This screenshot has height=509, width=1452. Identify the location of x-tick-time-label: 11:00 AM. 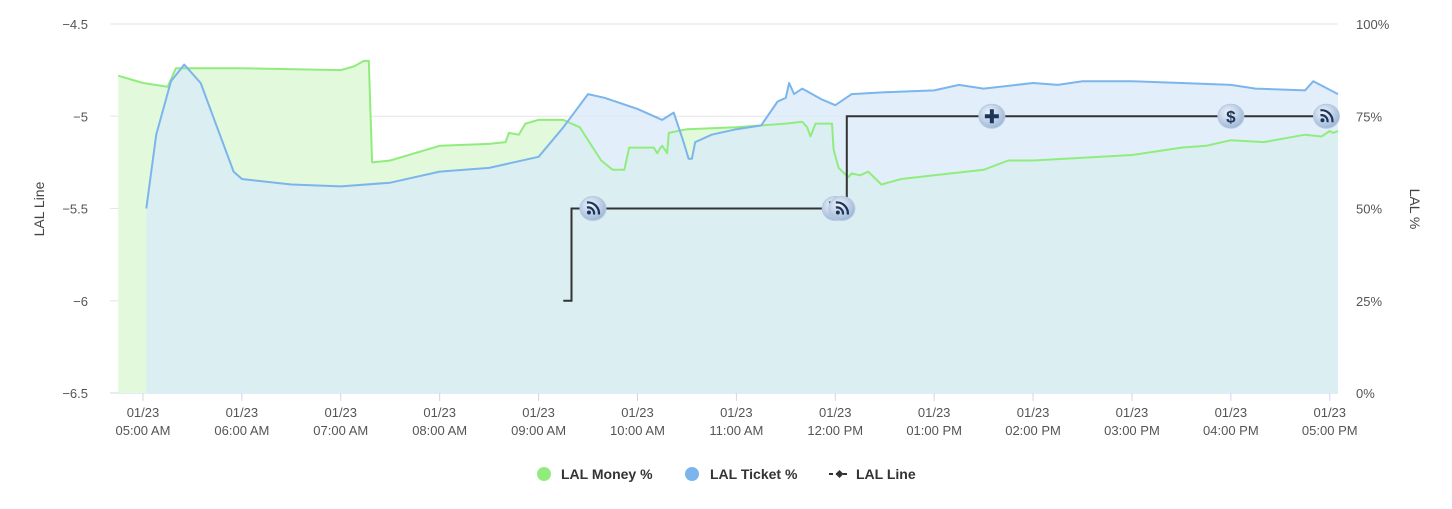
(736, 430).